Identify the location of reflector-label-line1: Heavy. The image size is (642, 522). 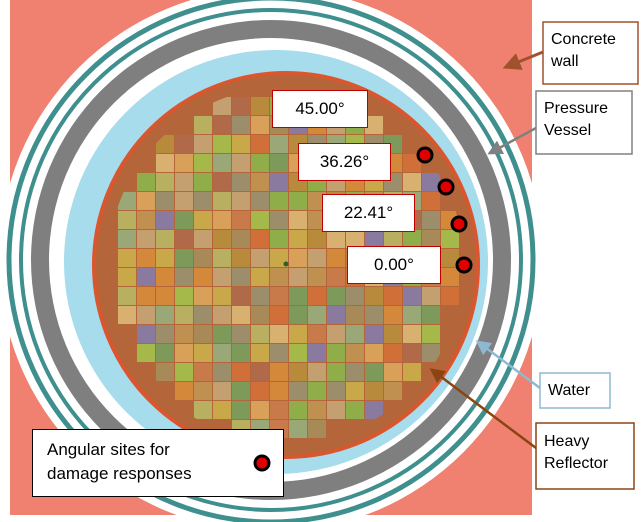
(567, 441).